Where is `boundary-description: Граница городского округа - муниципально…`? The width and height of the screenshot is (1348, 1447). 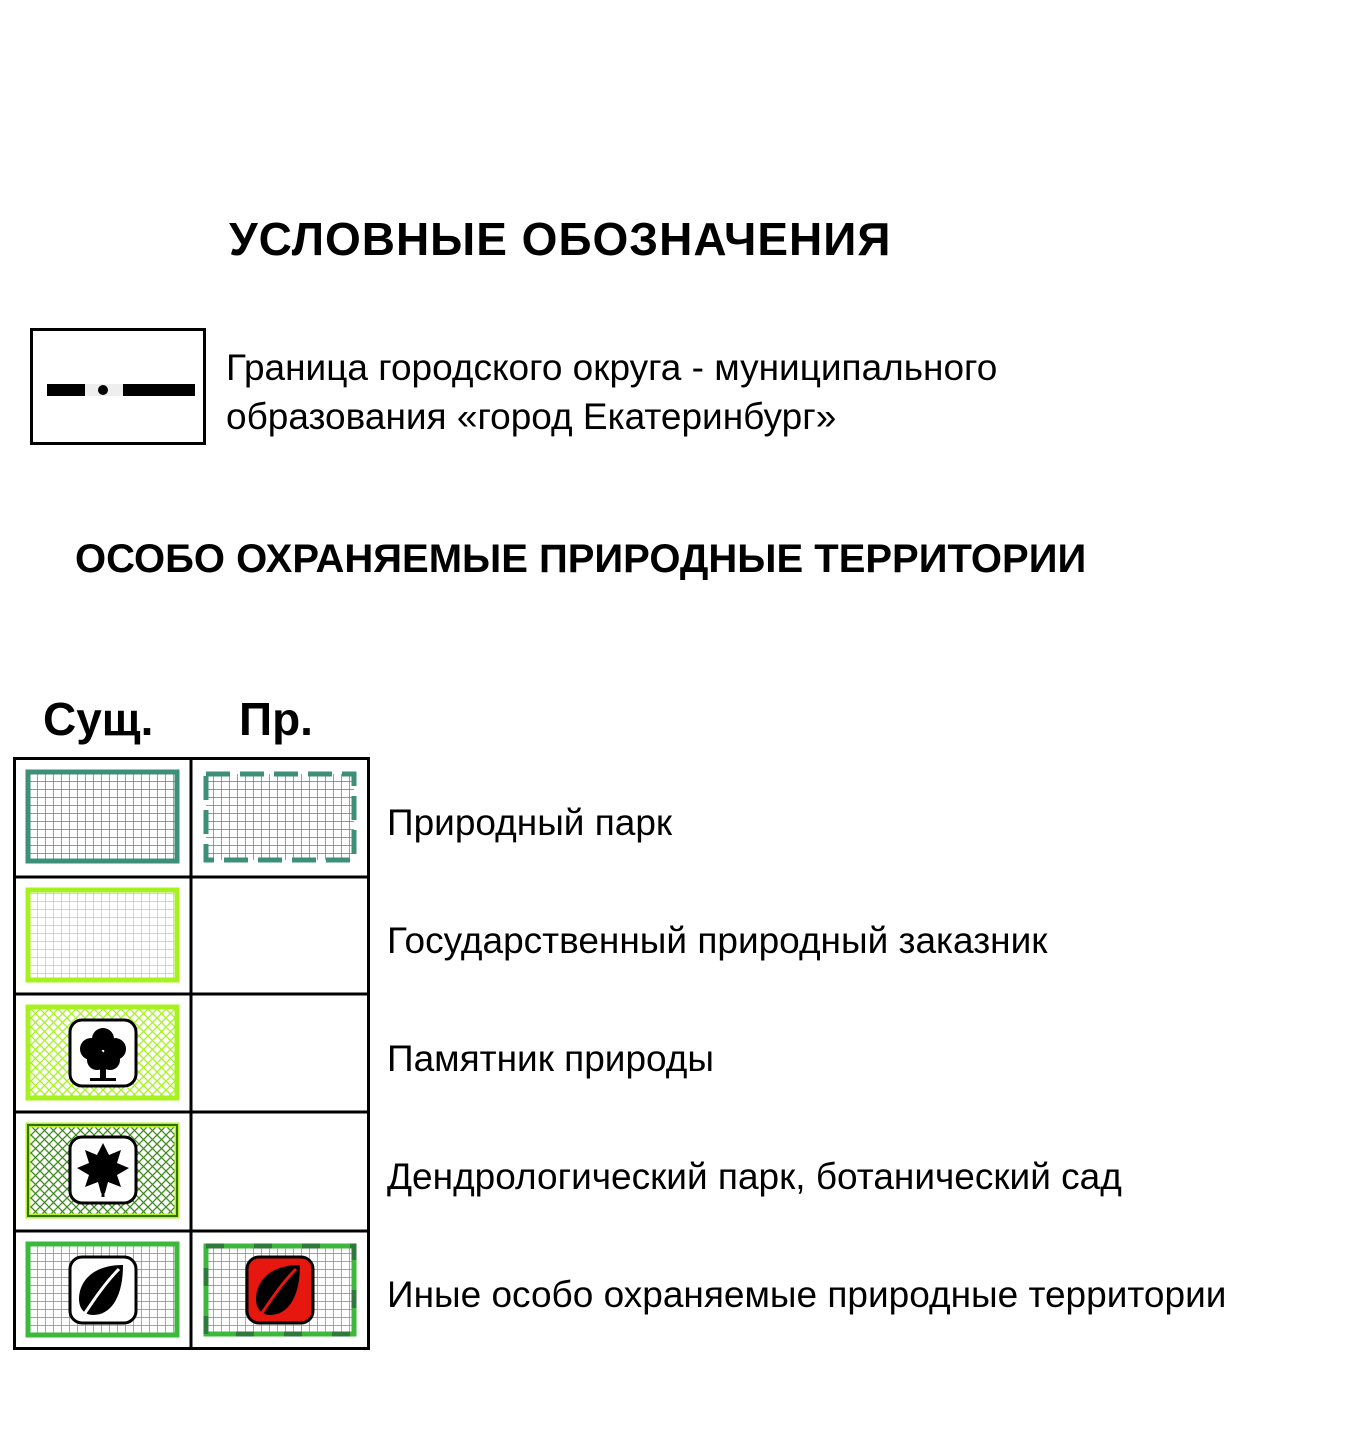
boundary-description: Граница городского округа - муниципально… is located at coordinates (611, 392).